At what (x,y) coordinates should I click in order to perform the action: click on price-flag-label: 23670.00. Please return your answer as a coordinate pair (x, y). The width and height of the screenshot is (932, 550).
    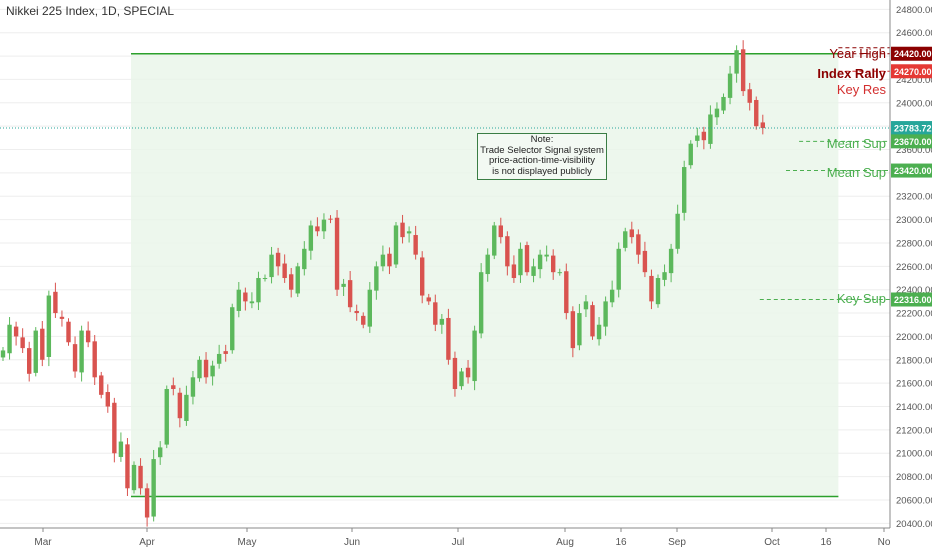
    Looking at the image, I should click on (913, 142).